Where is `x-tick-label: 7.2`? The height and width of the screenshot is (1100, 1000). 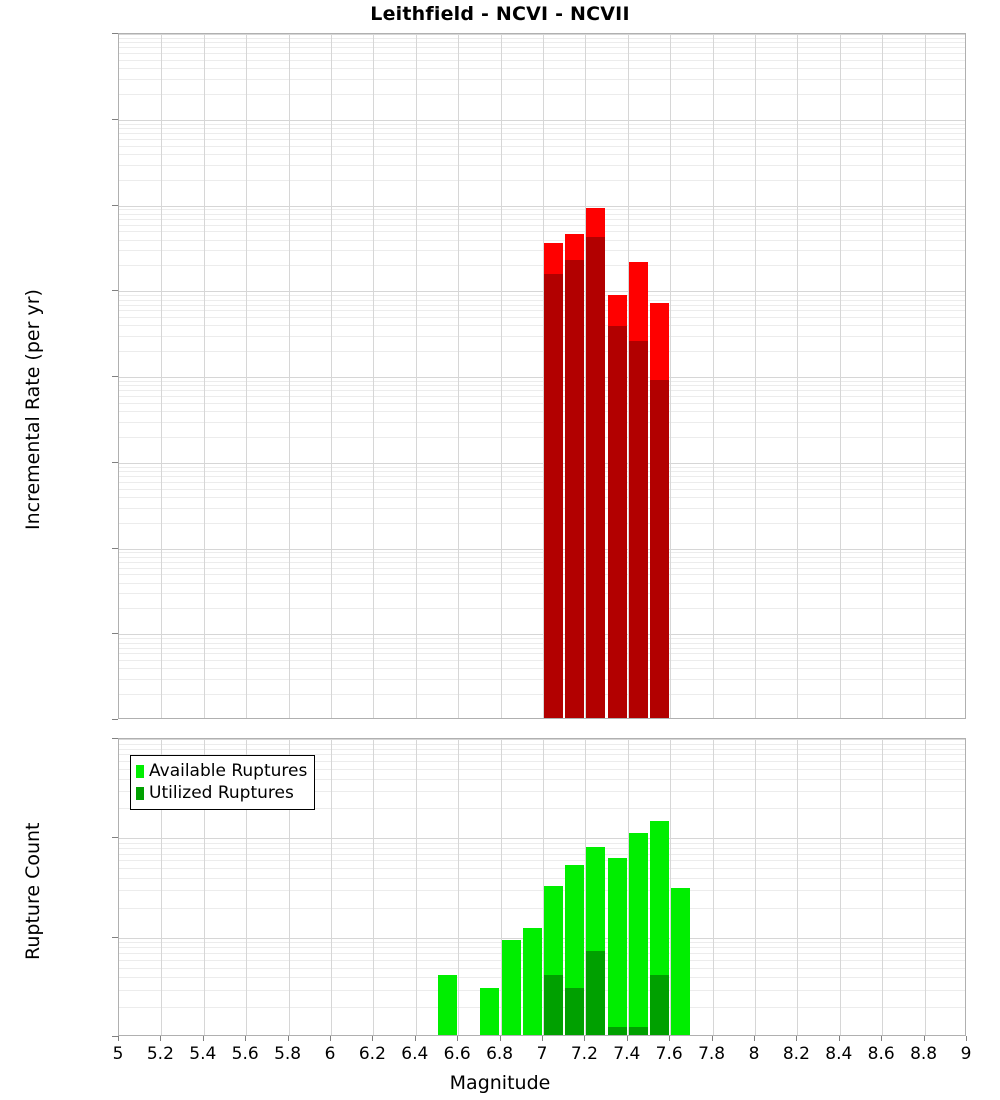 x-tick-label: 7.2 is located at coordinates (584, 1054).